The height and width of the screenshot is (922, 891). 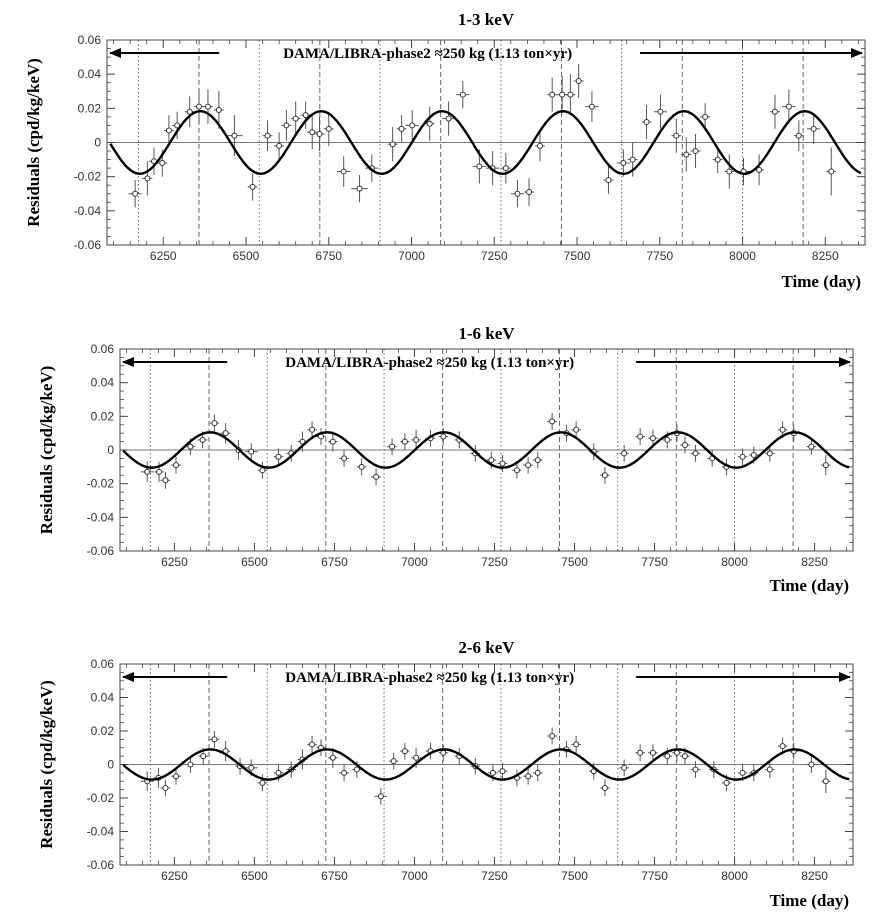 I want to click on y-tick-label: 0.06, so click(x=103, y=664).